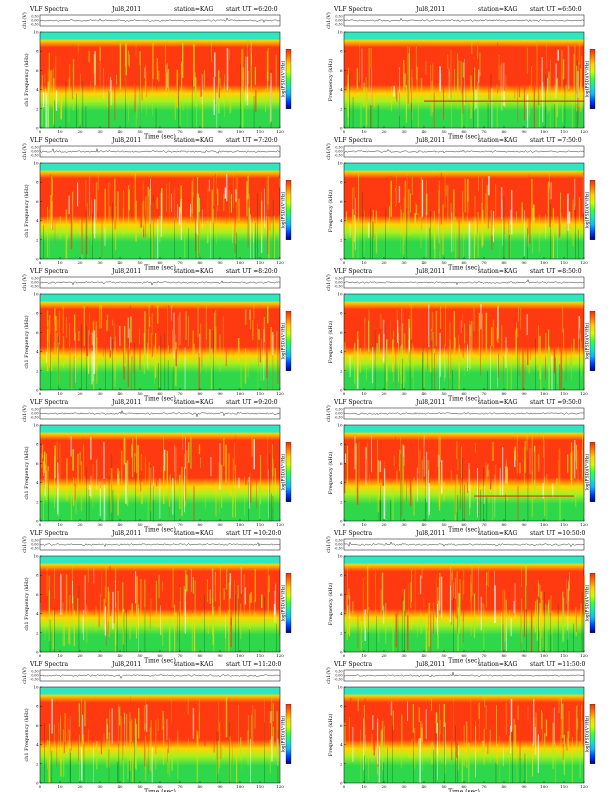  Describe the element at coordinates (584, 655) in the screenshot. I see `x-tick-label: 120` at that location.